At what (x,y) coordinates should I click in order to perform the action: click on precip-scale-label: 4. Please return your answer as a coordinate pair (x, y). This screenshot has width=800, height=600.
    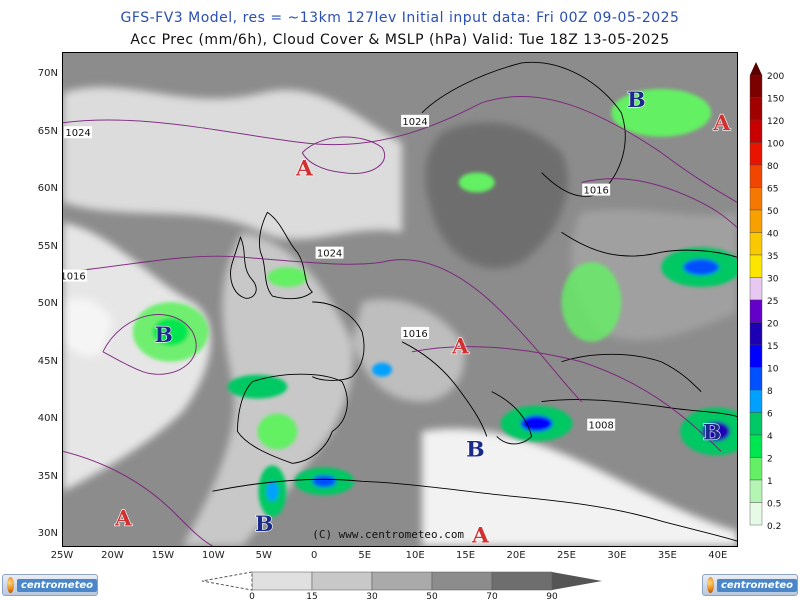
    Looking at the image, I should click on (770, 437).